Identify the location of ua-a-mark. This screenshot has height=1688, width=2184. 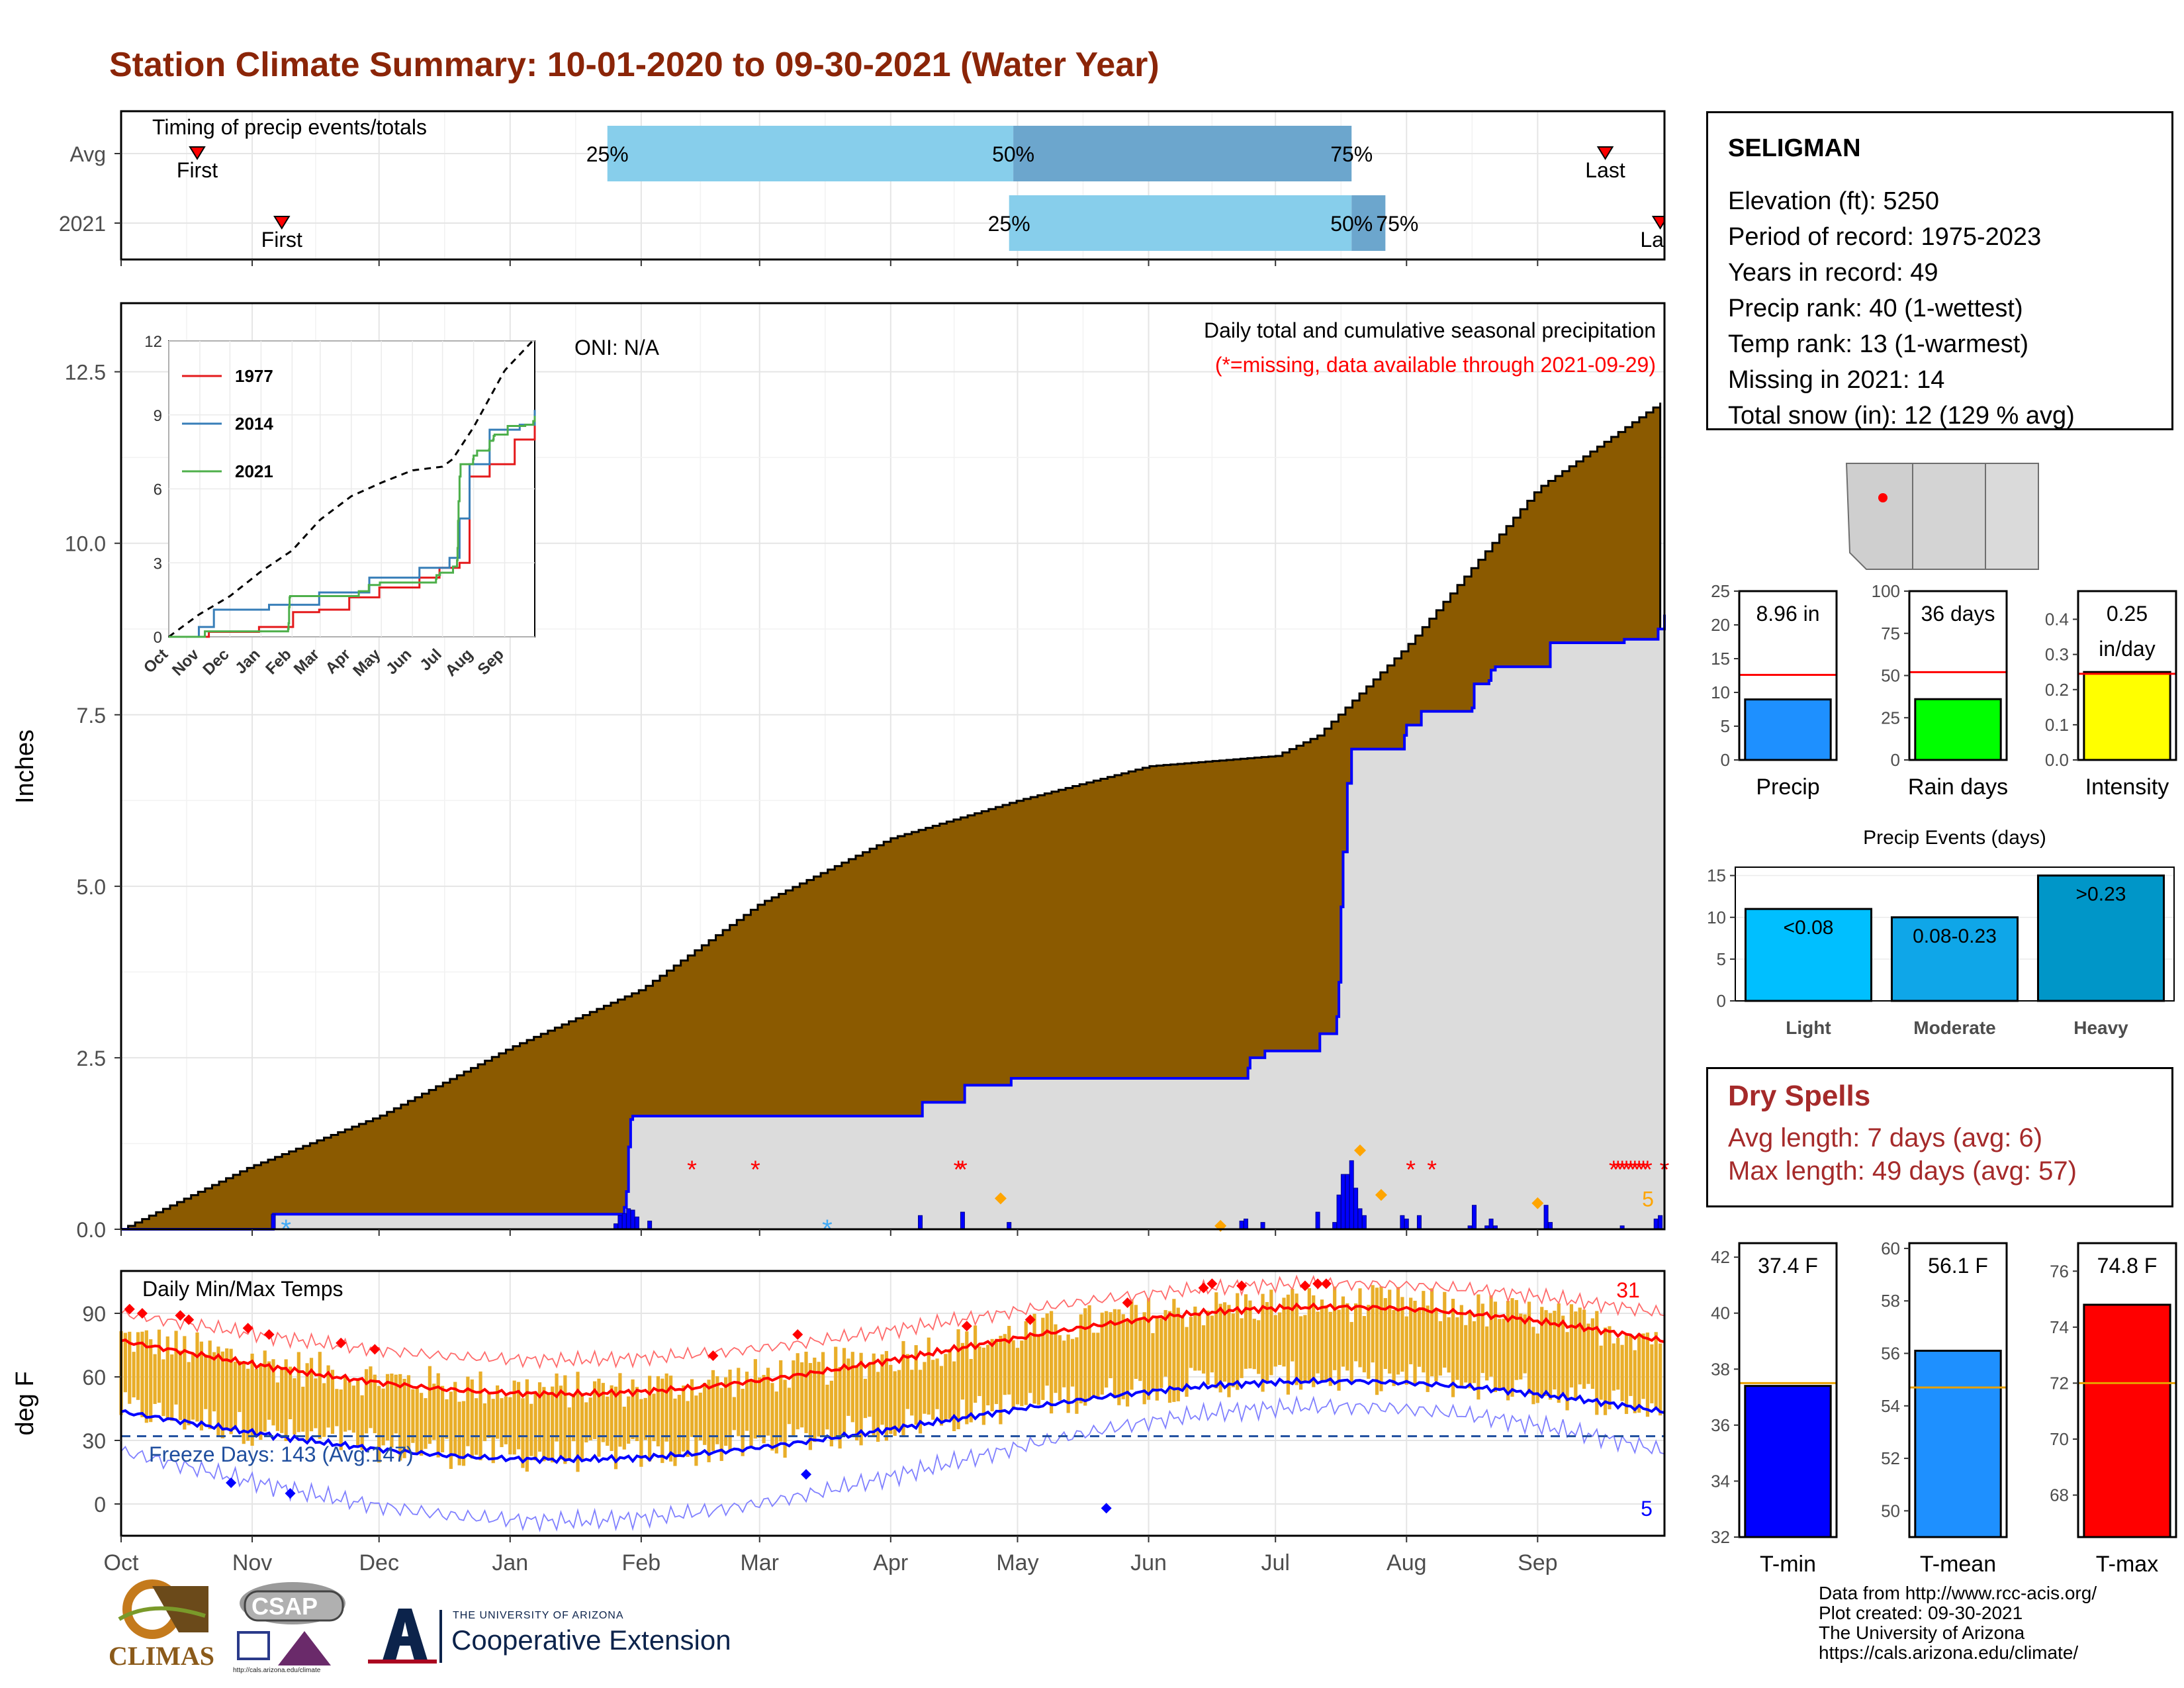
(402, 1636).